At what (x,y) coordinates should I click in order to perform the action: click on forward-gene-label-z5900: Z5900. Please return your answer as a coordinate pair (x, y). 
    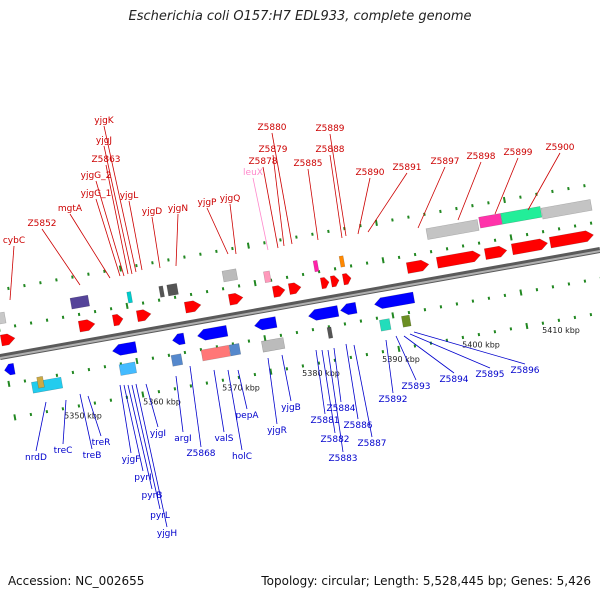
    Looking at the image, I should click on (559, 148).